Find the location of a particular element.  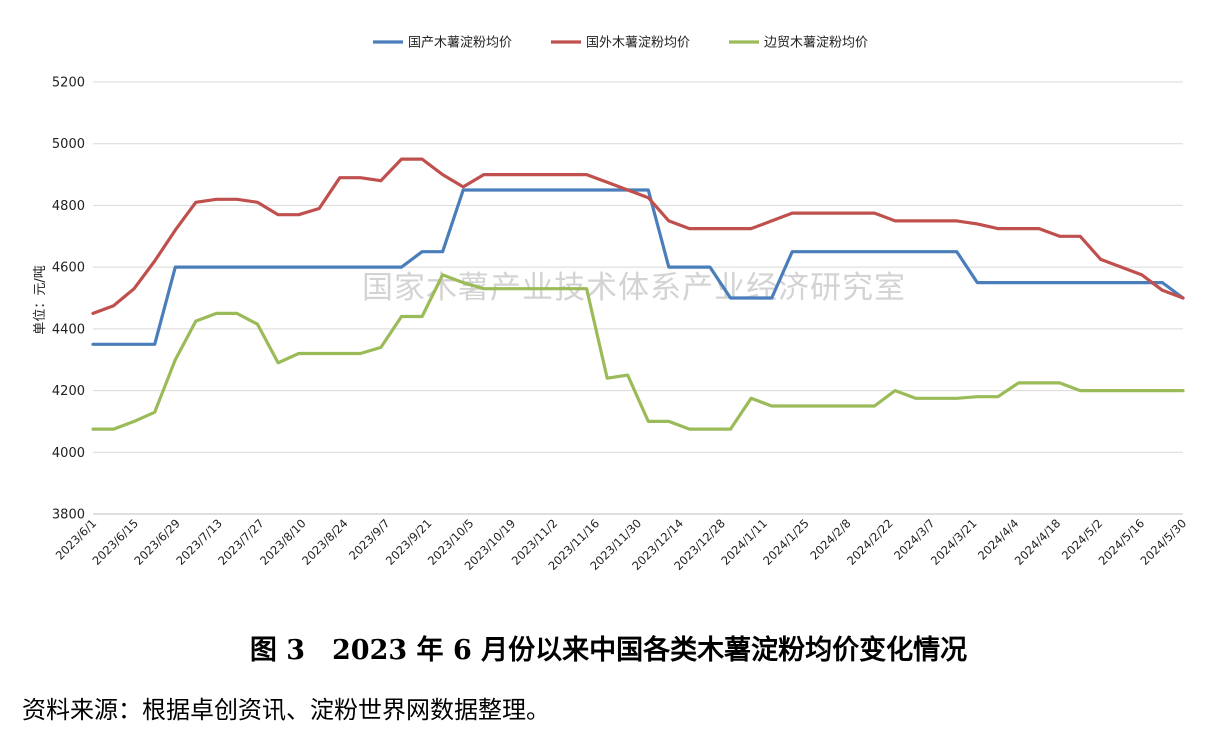

x-tick-label: 2024/2/22 is located at coordinates (870, 542).